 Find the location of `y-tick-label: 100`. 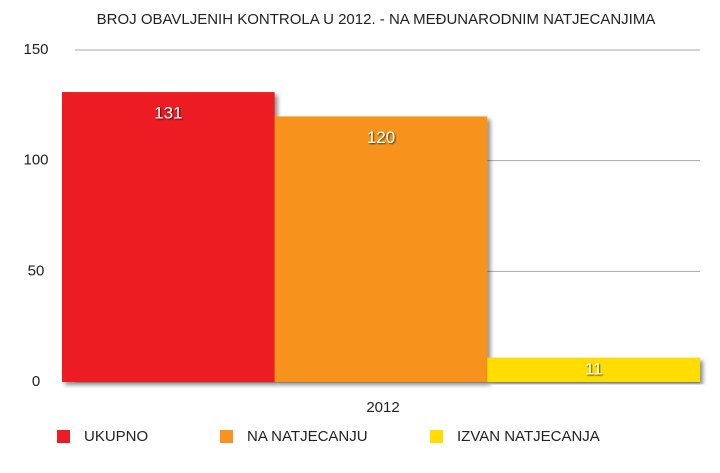

y-tick-label: 100 is located at coordinates (35, 160).